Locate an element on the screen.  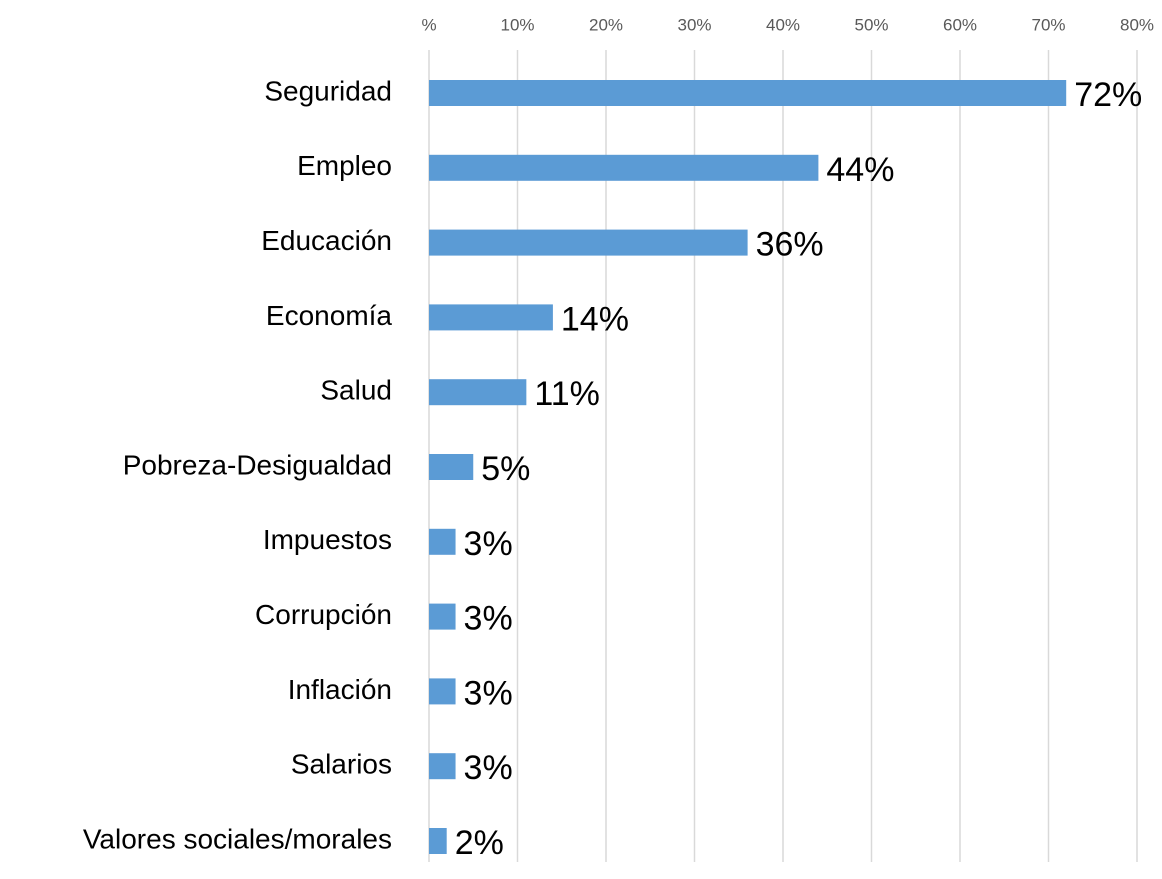
y-tick-label: Salarios is located at coordinates (341, 764).